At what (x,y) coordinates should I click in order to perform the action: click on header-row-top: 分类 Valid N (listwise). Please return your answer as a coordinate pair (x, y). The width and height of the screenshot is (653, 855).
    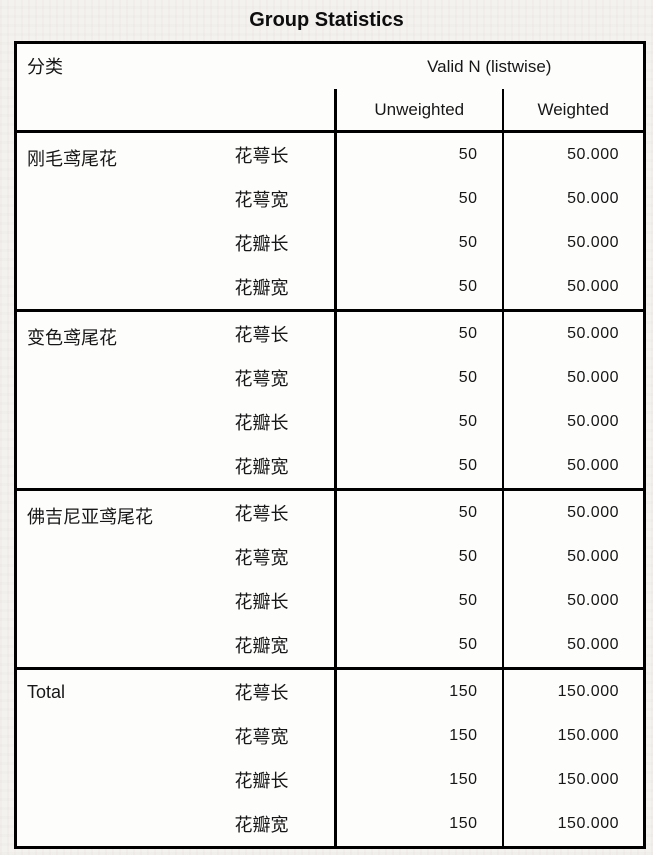
    Looking at the image, I should click on (330, 66).